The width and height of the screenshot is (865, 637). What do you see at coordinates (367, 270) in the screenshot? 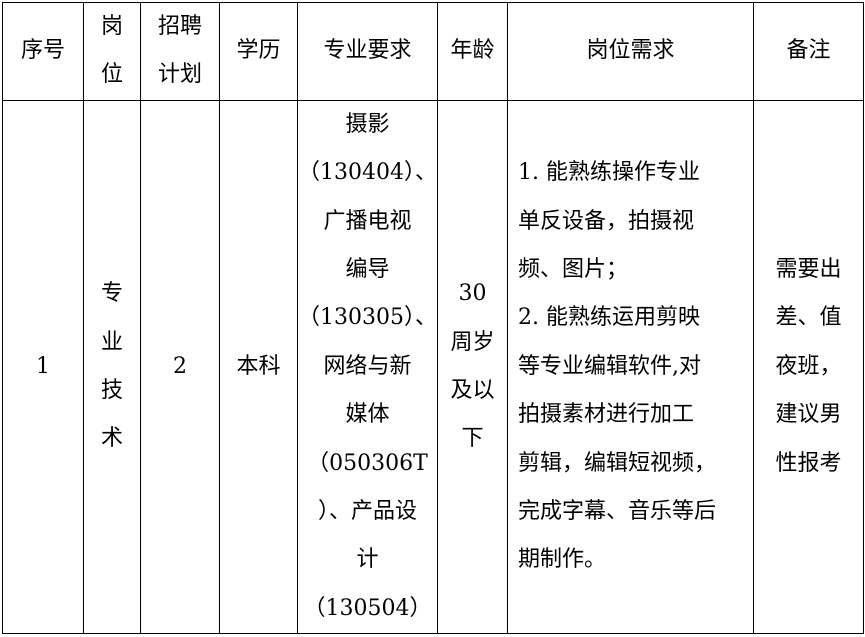
I see `cell-line: 编导` at bounding box center [367, 270].